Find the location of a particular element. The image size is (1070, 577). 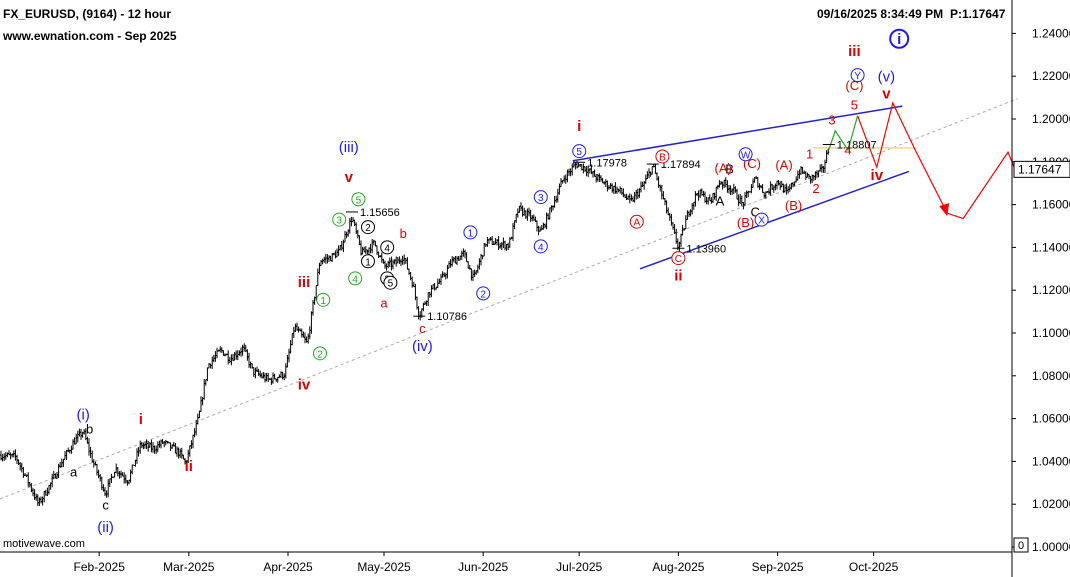

x-tick: Apr-2025 is located at coordinates (288, 563).